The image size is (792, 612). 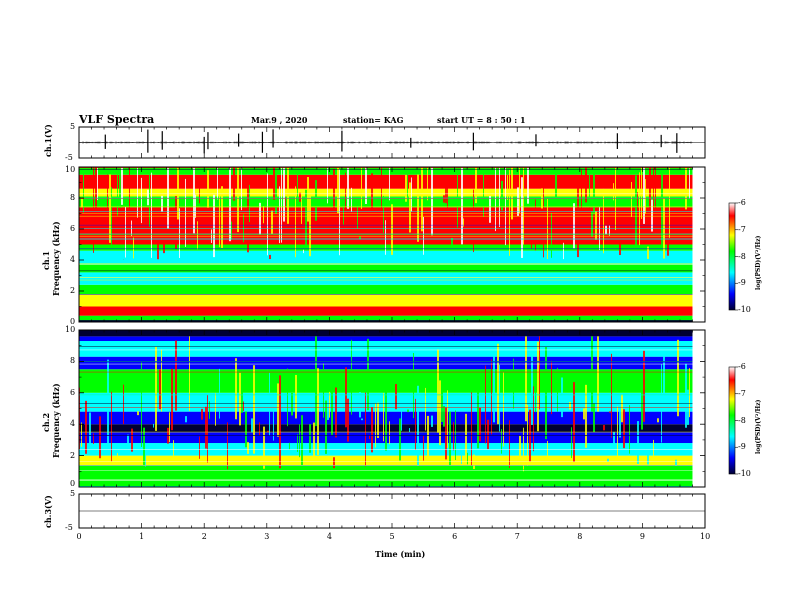 I want to click on date-label: Mar.9 , 2020, so click(x=279, y=120).